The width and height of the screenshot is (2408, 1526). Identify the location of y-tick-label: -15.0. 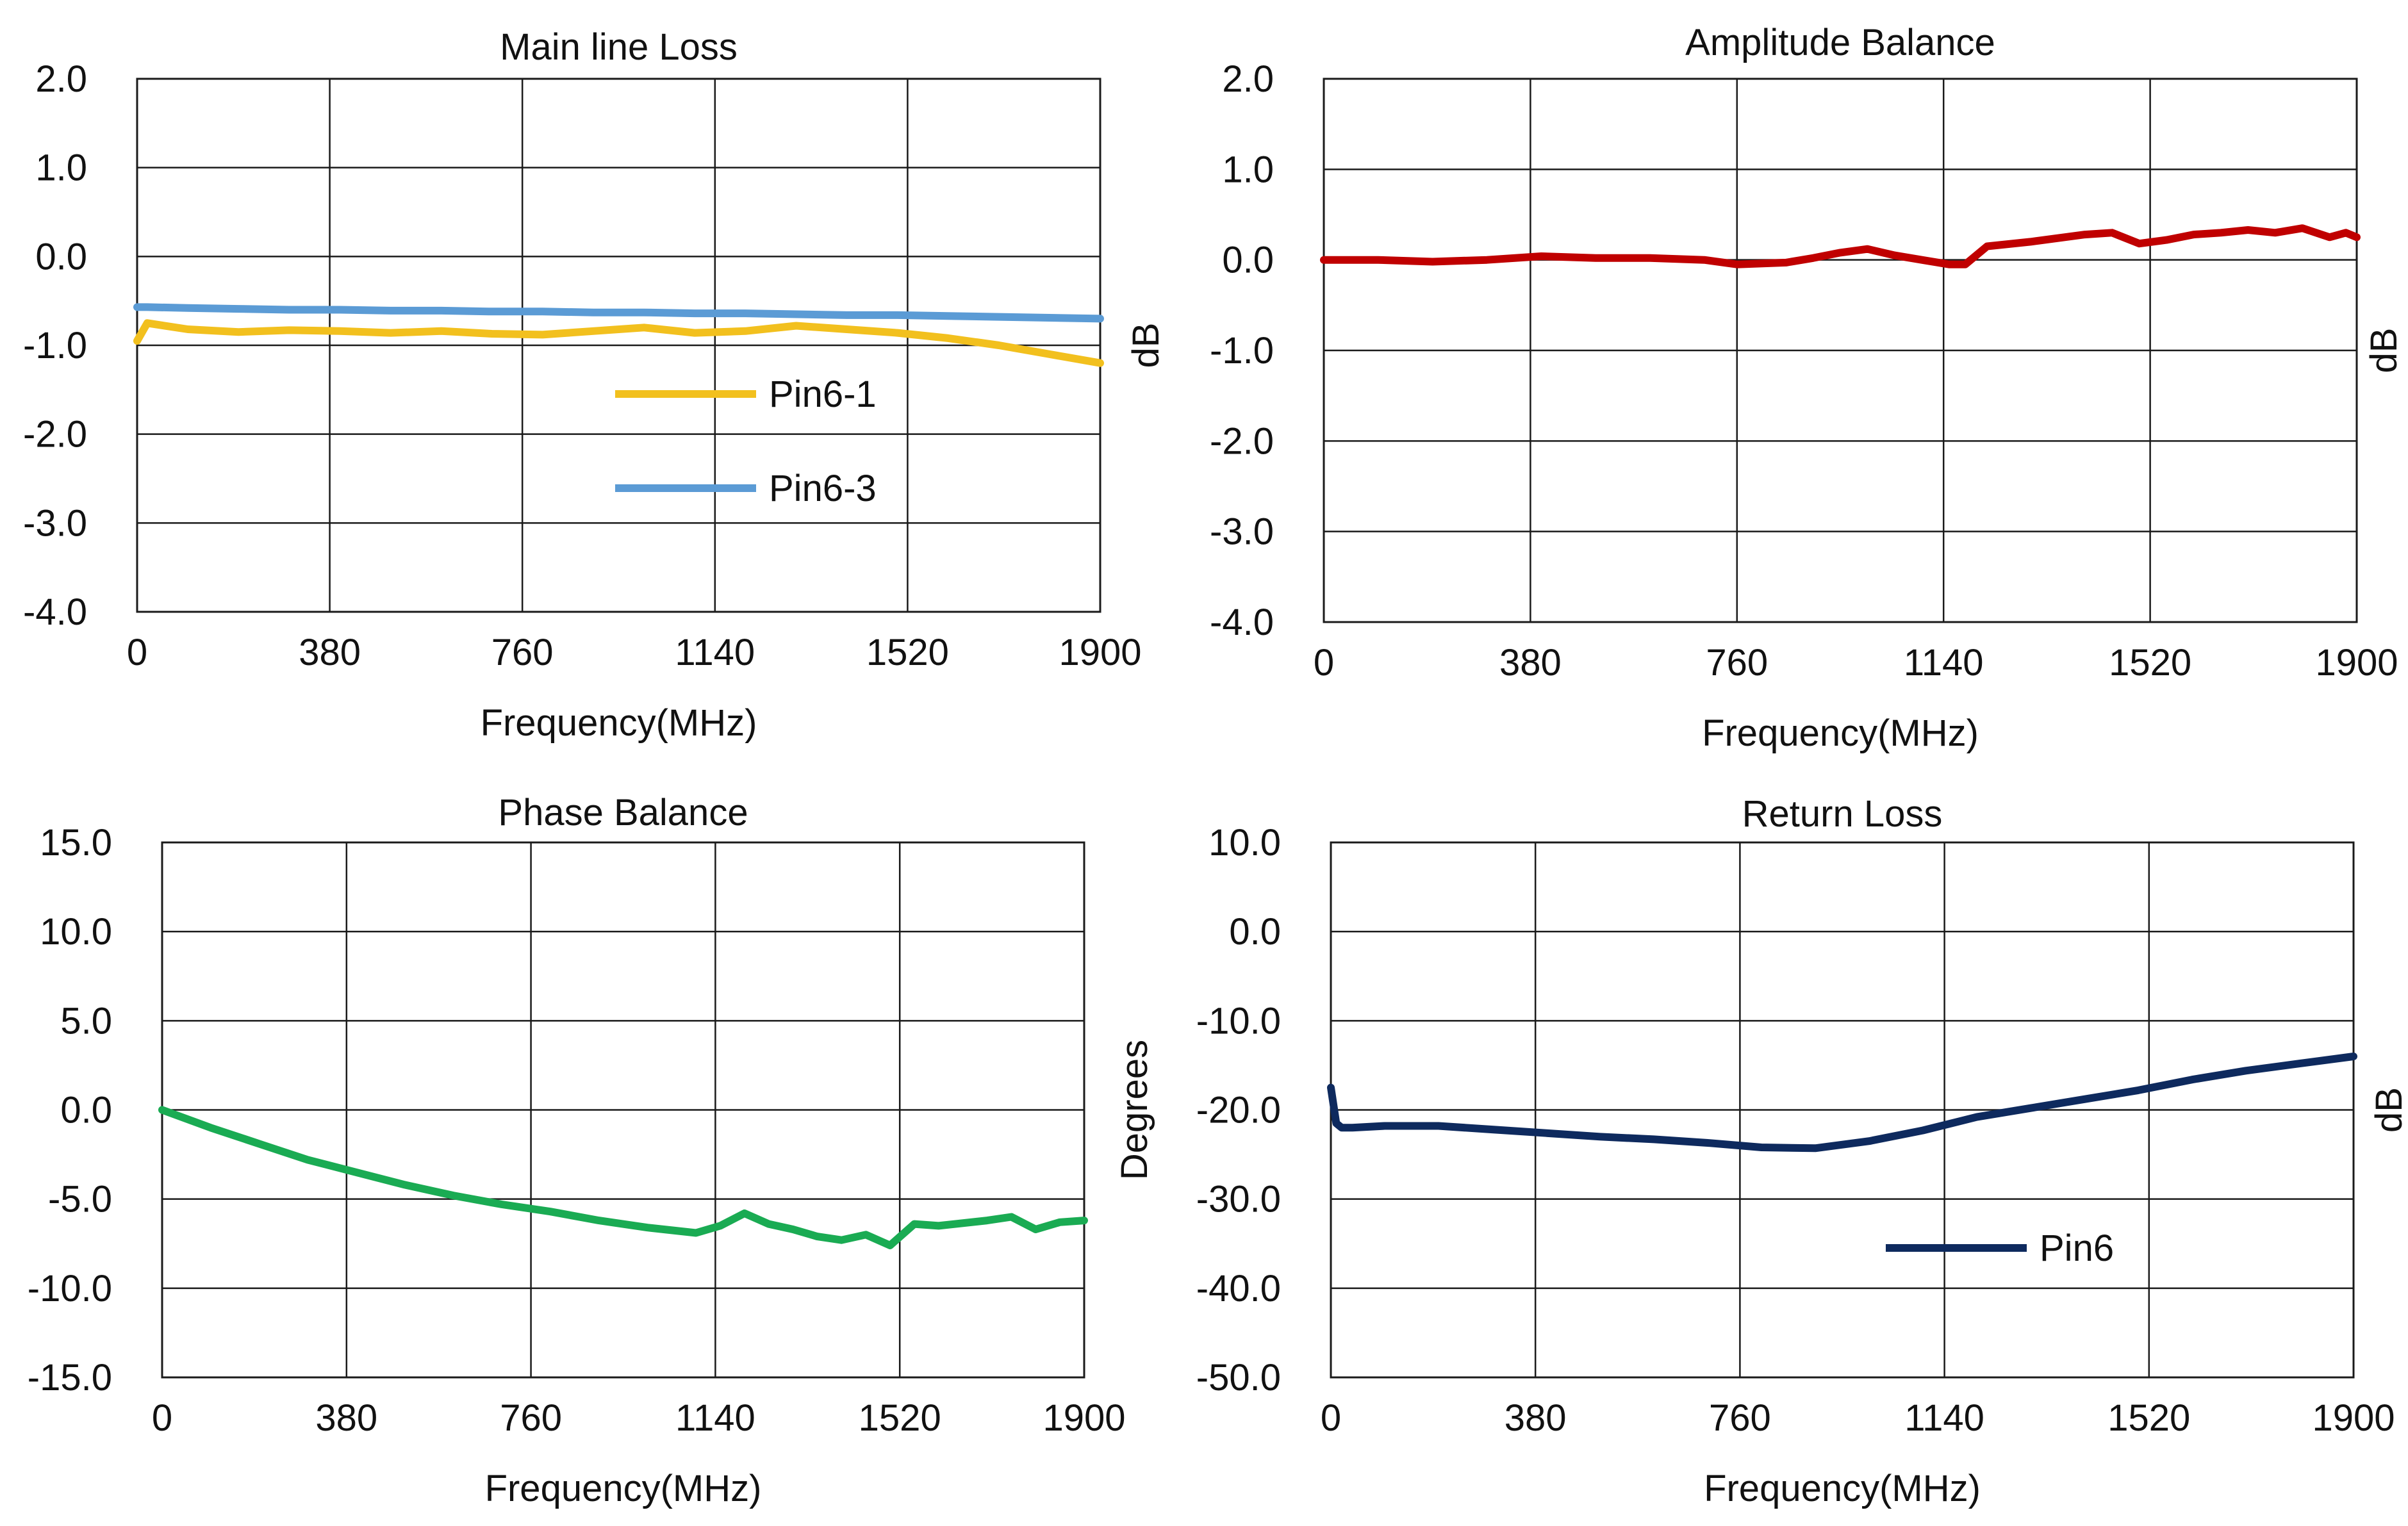
(70, 1378).